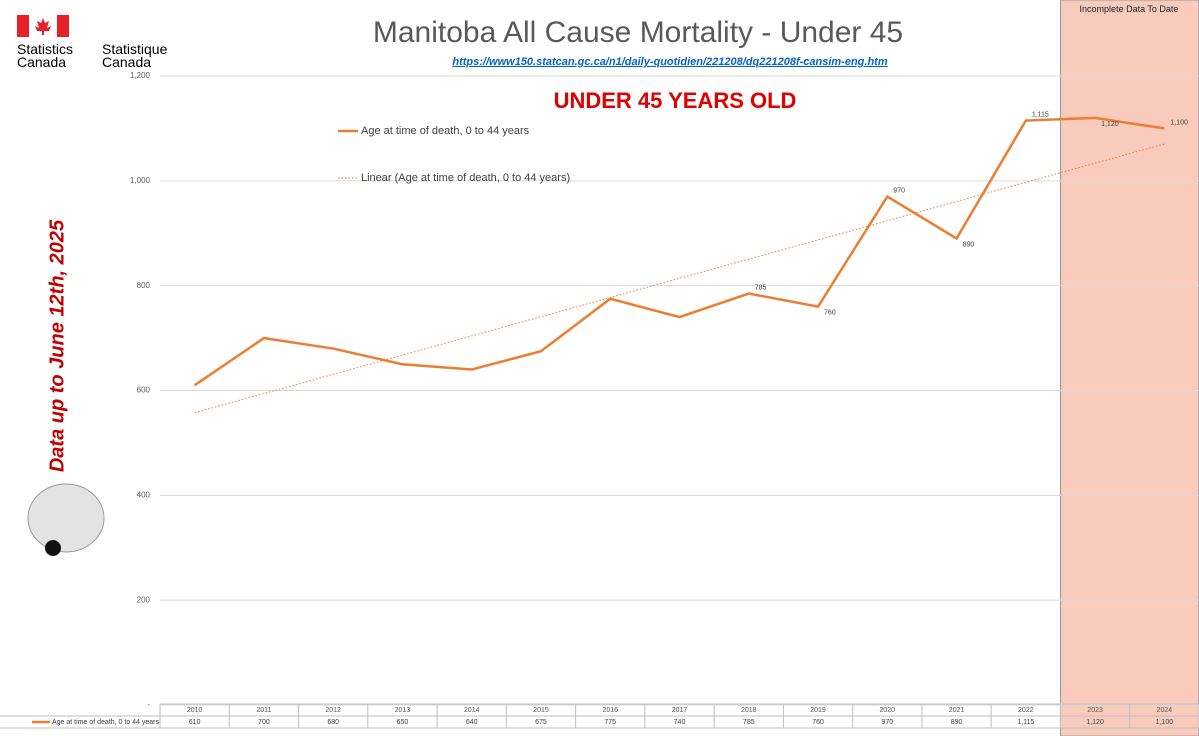 The width and height of the screenshot is (1199, 736). What do you see at coordinates (333, 722) in the screenshot?
I see `table-value: 680` at bounding box center [333, 722].